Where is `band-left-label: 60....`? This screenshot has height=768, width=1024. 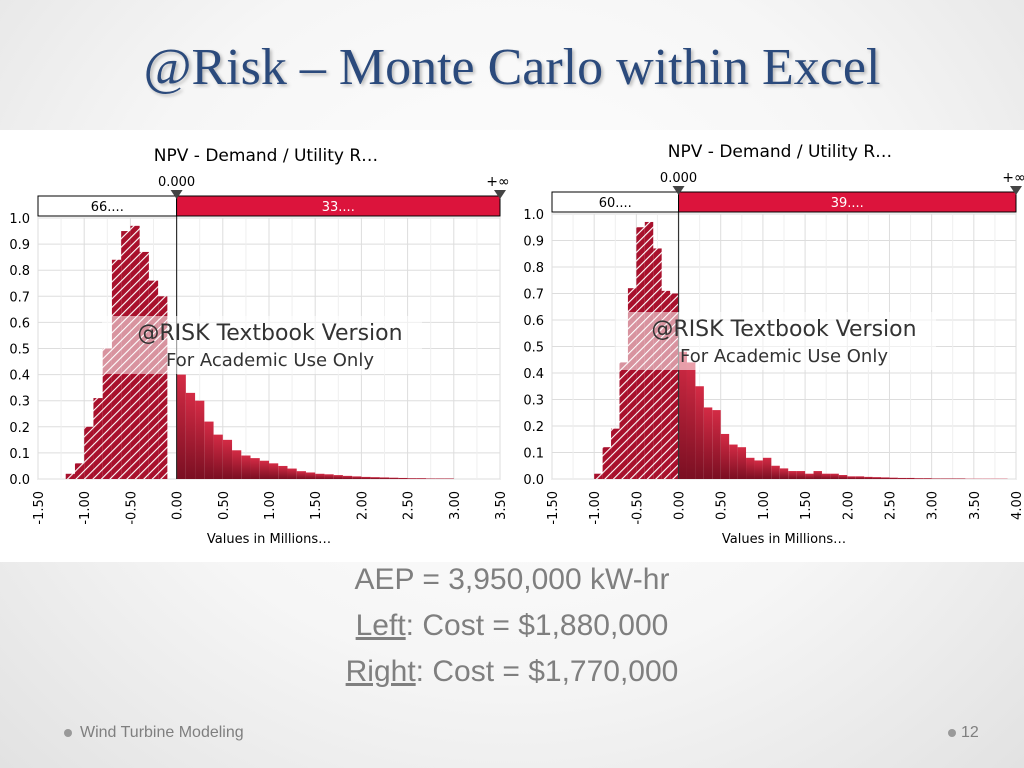 band-left-label: 60.... is located at coordinates (615, 203).